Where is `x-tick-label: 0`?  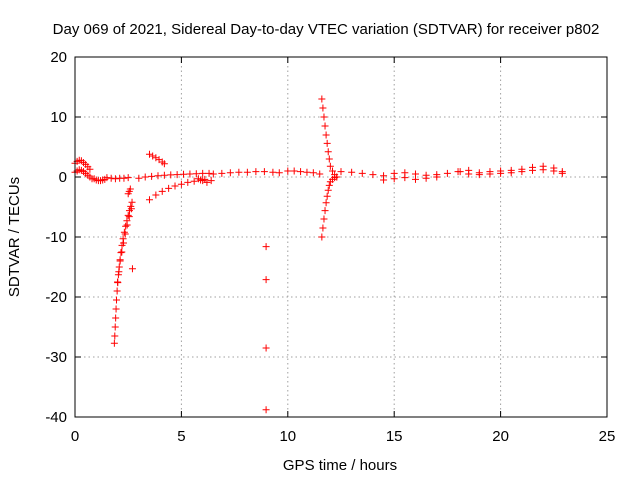
x-tick-label: 0 is located at coordinates (75, 436).